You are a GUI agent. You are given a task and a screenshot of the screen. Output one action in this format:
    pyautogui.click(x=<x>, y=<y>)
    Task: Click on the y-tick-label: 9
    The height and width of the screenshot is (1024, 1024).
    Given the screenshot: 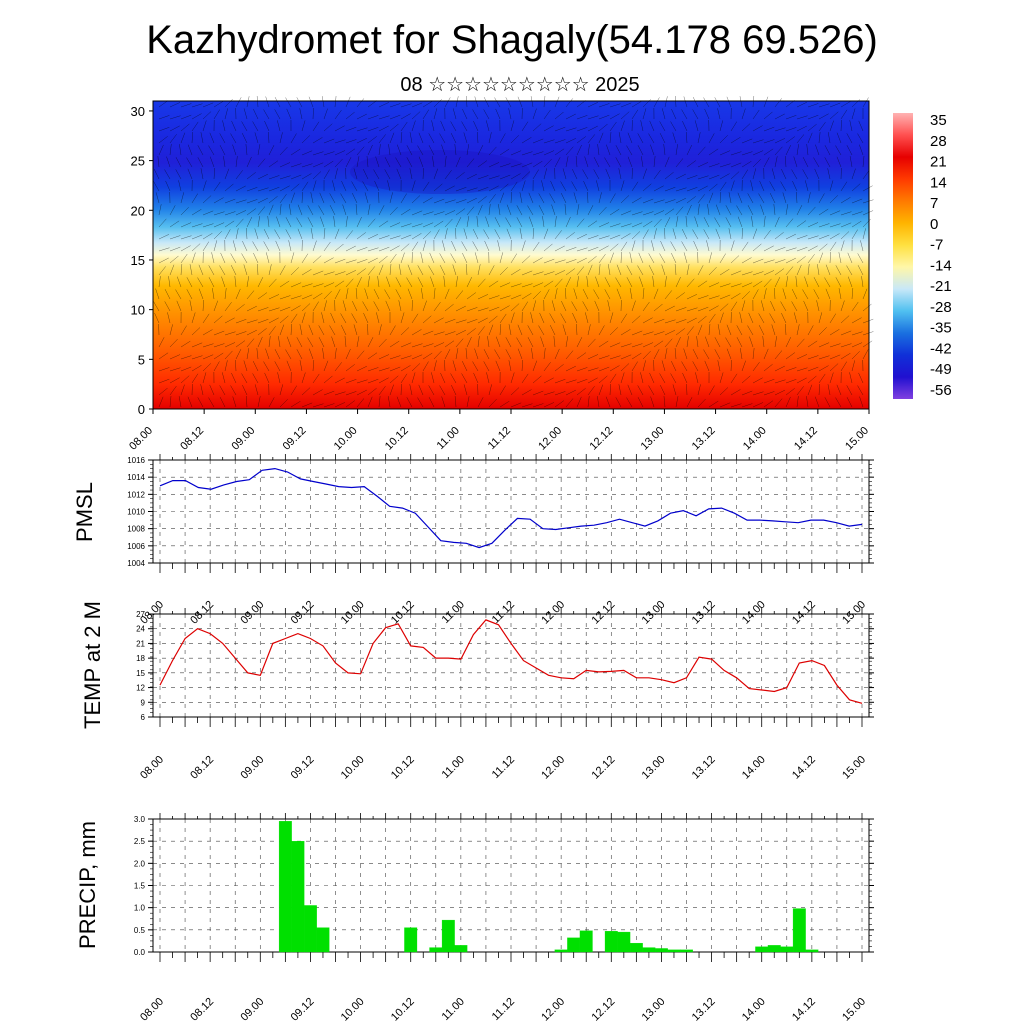 What is the action you would take?
    pyautogui.click(x=143, y=702)
    